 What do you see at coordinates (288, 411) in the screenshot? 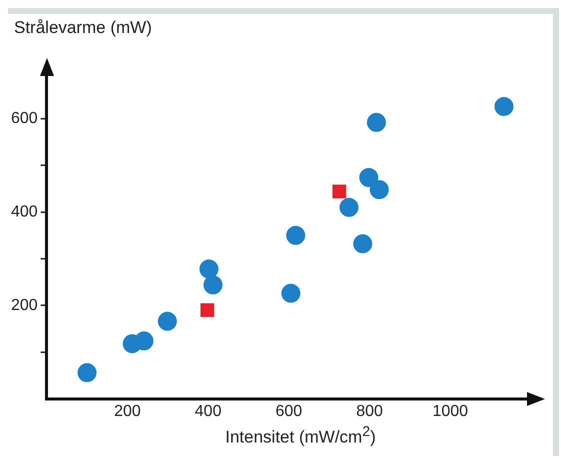
I see `x-tick-label: 600` at bounding box center [288, 411].